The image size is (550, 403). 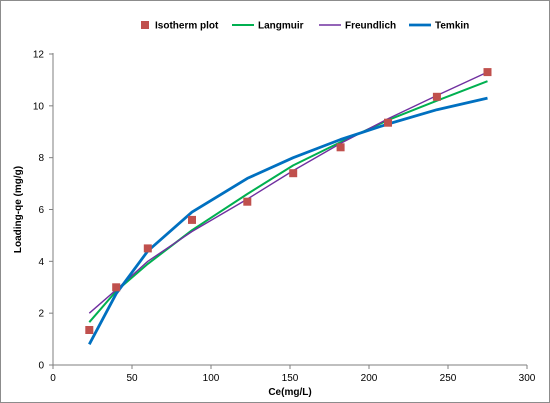 What do you see at coordinates (53, 378) in the screenshot?
I see `x-tick-label: 0` at bounding box center [53, 378].